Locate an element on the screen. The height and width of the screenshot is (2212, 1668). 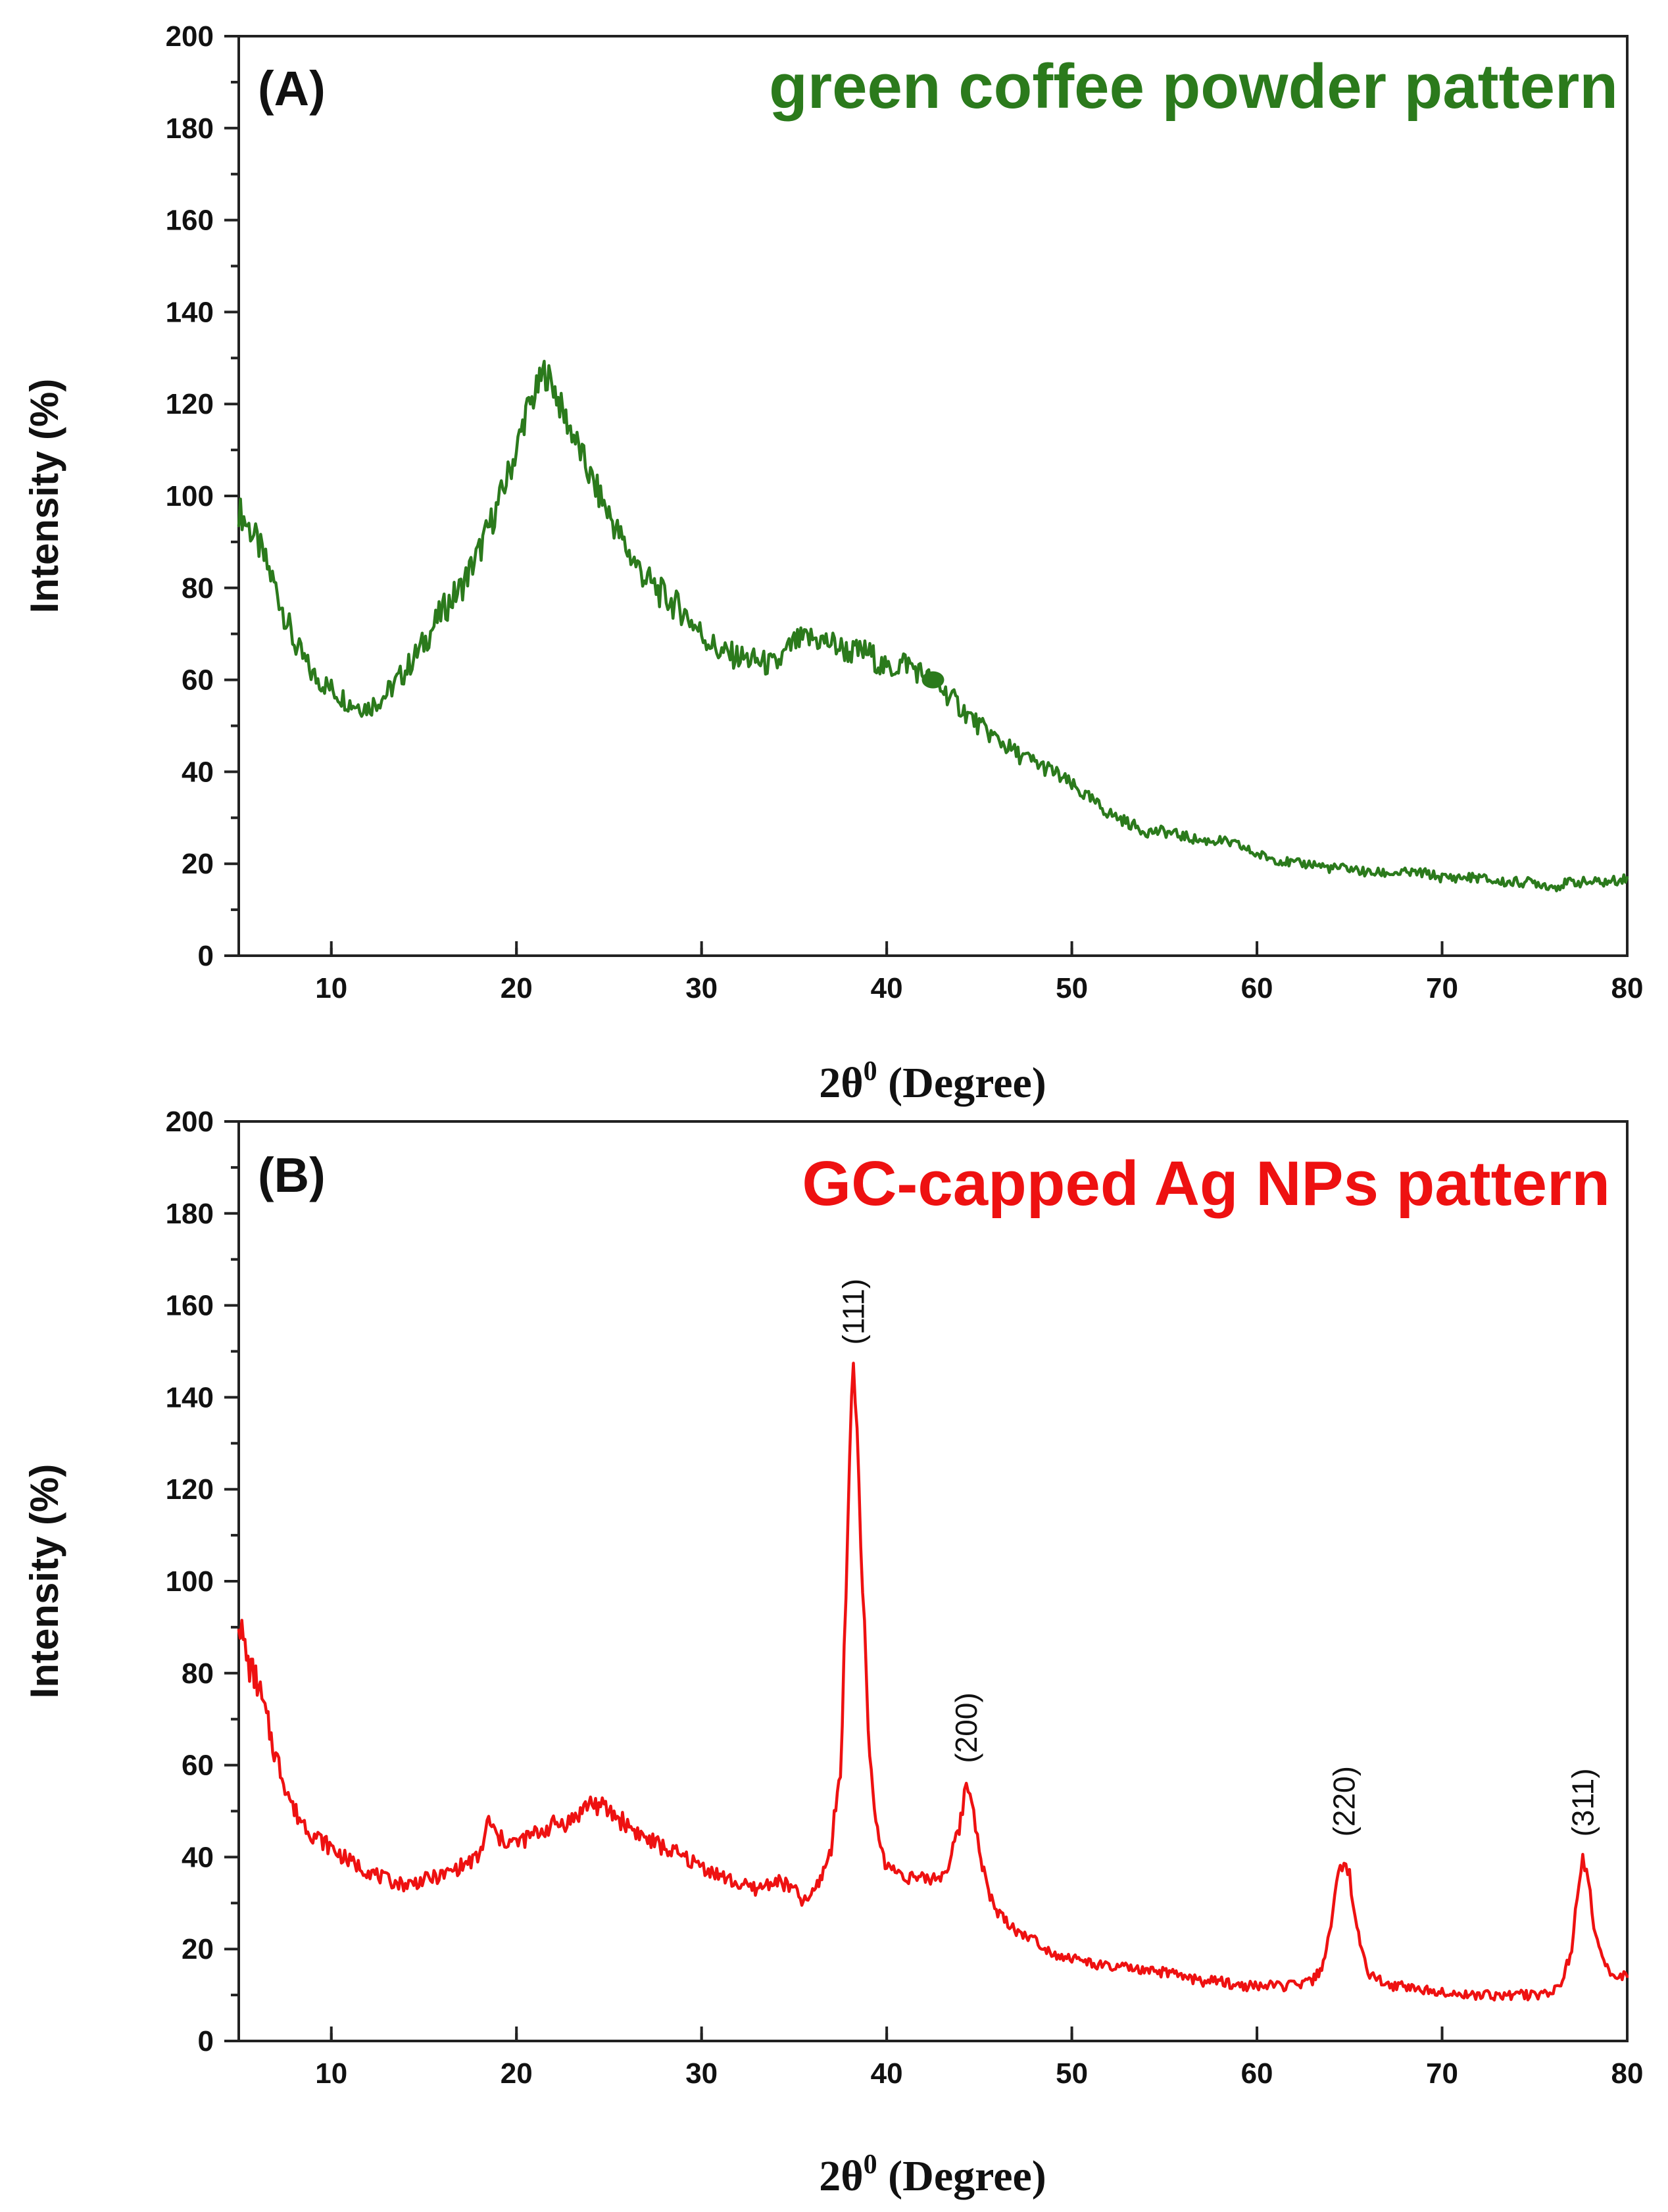
panel-a-y-axis-label: Intensity (%) is located at coordinates (44, 497).